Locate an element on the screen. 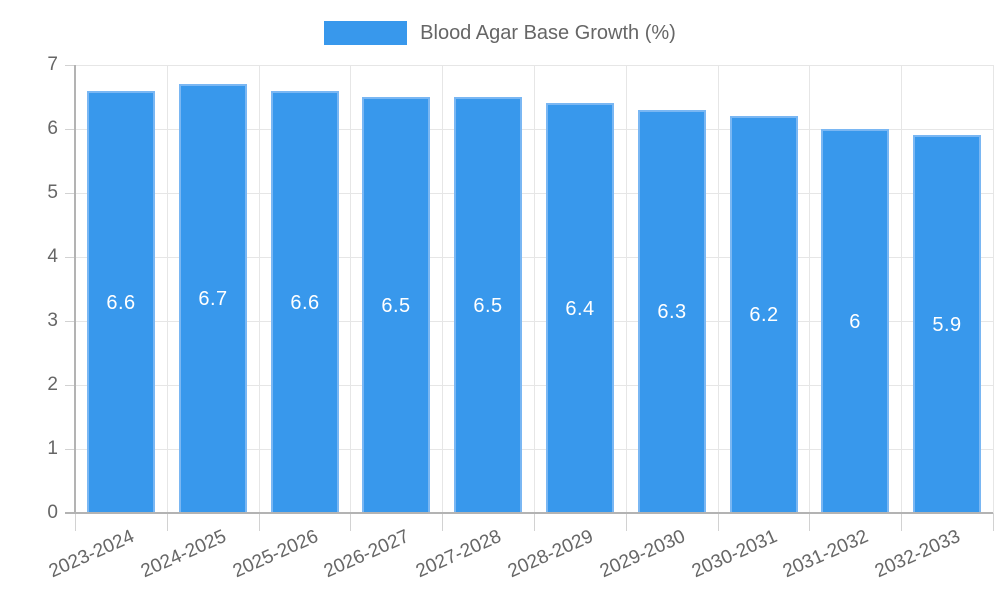  y-axis-line is located at coordinates (75, 289).